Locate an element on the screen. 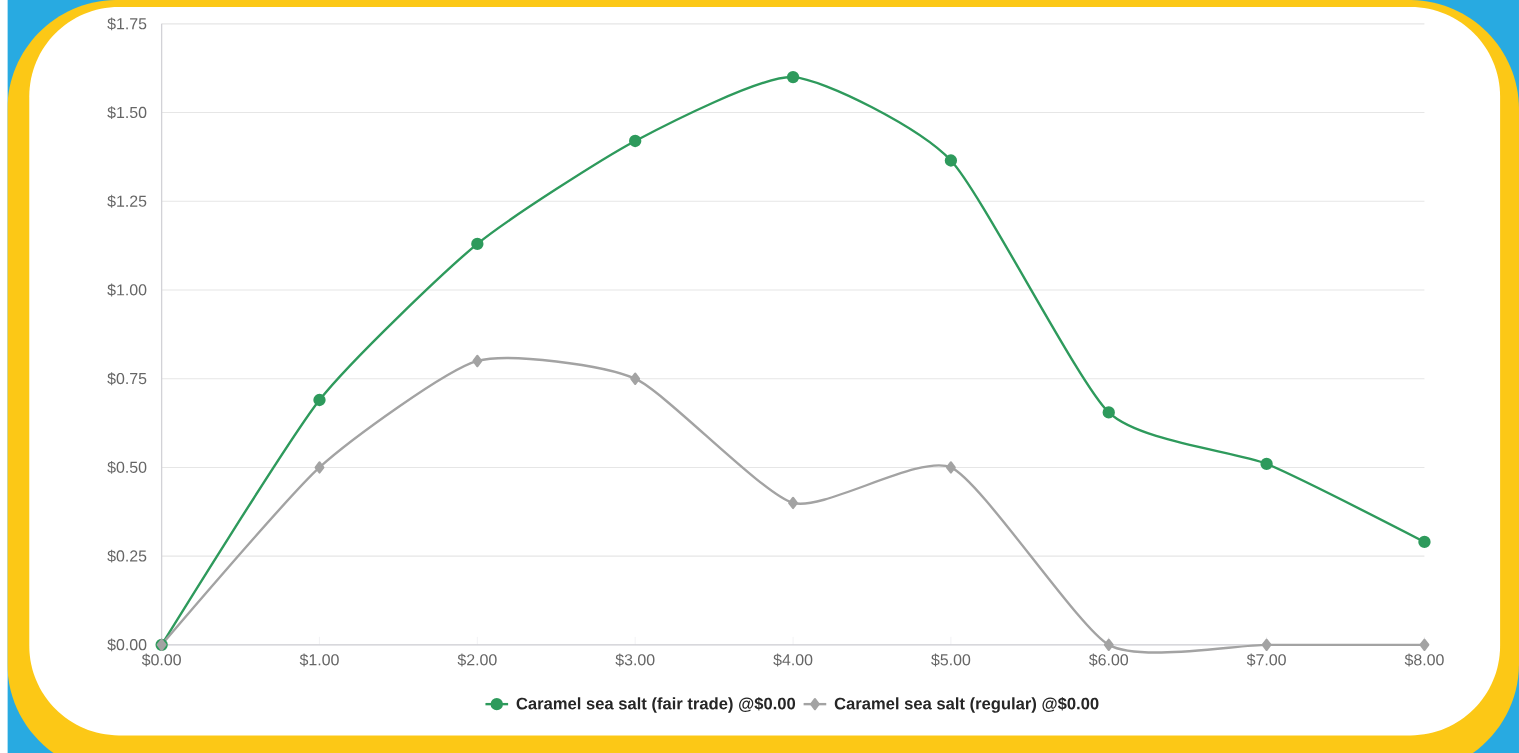 The width and height of the screenshot is (1519, 753). x-tick-label: $1.00 is located at coordinates (319, 660).